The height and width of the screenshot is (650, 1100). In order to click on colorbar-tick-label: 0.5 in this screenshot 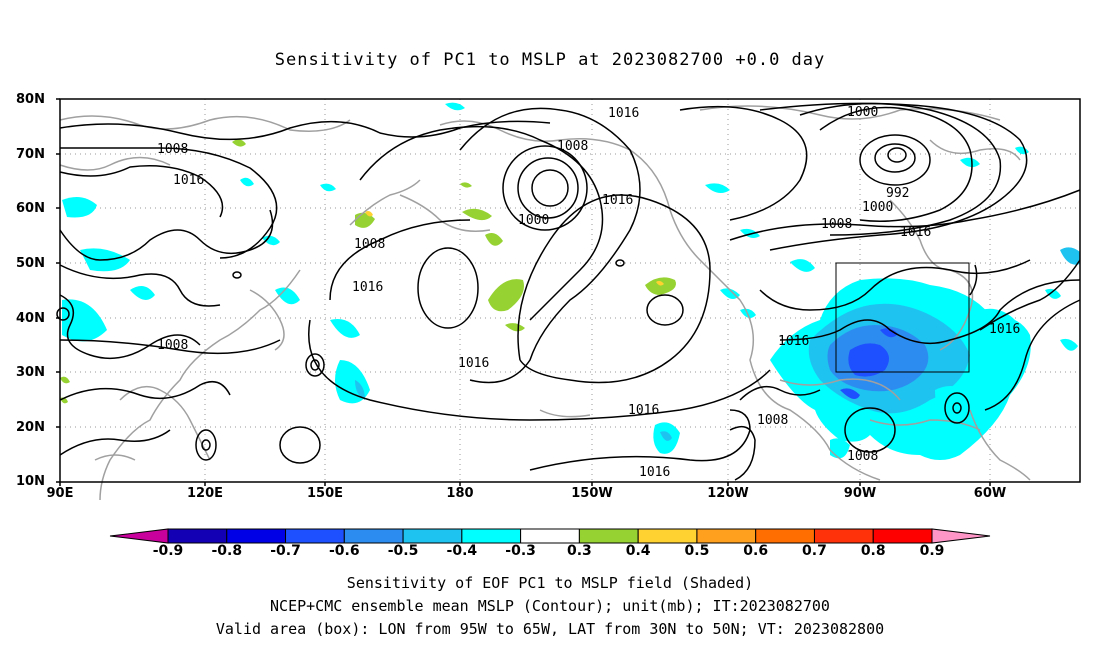, I will do `click(697, 551)`.